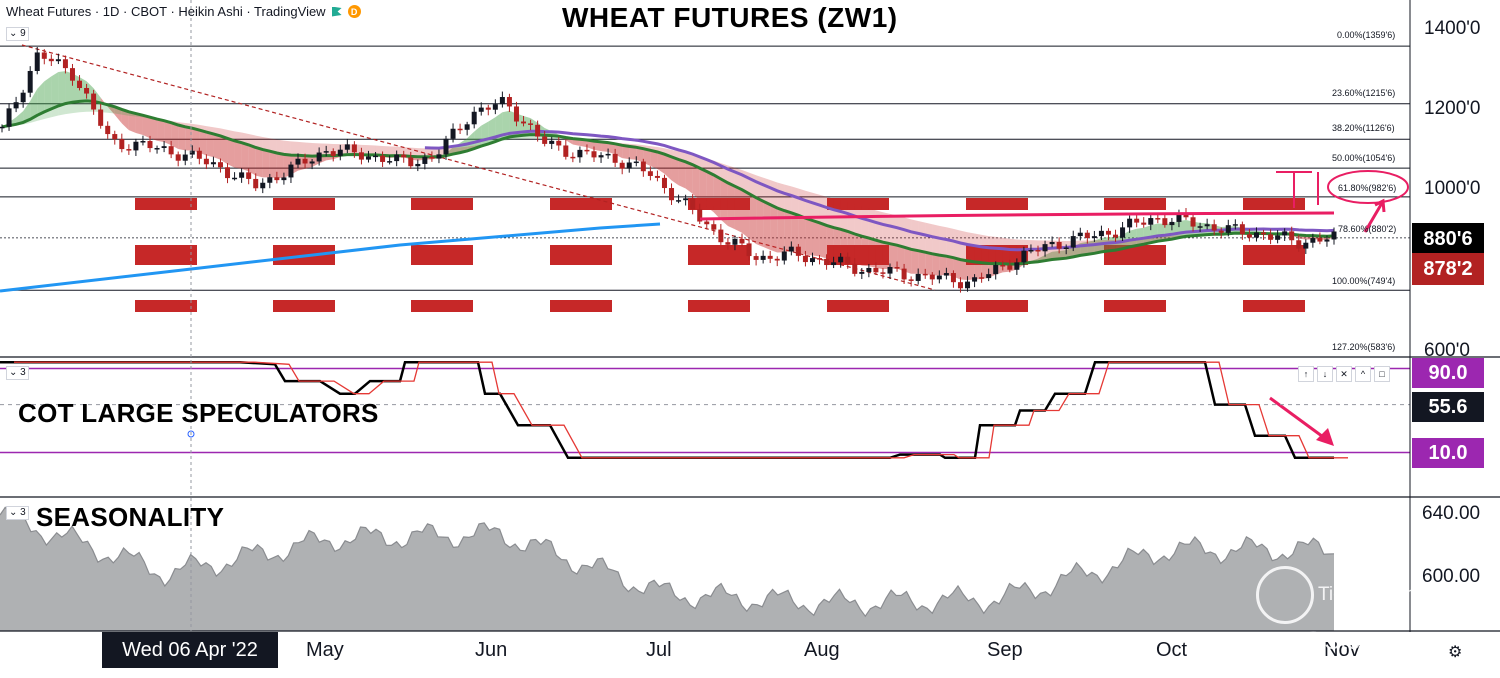  What do you see at coordinates (191, 434) in the screenshot?
I see `crosshair-point` at bounding box center [191, 434].